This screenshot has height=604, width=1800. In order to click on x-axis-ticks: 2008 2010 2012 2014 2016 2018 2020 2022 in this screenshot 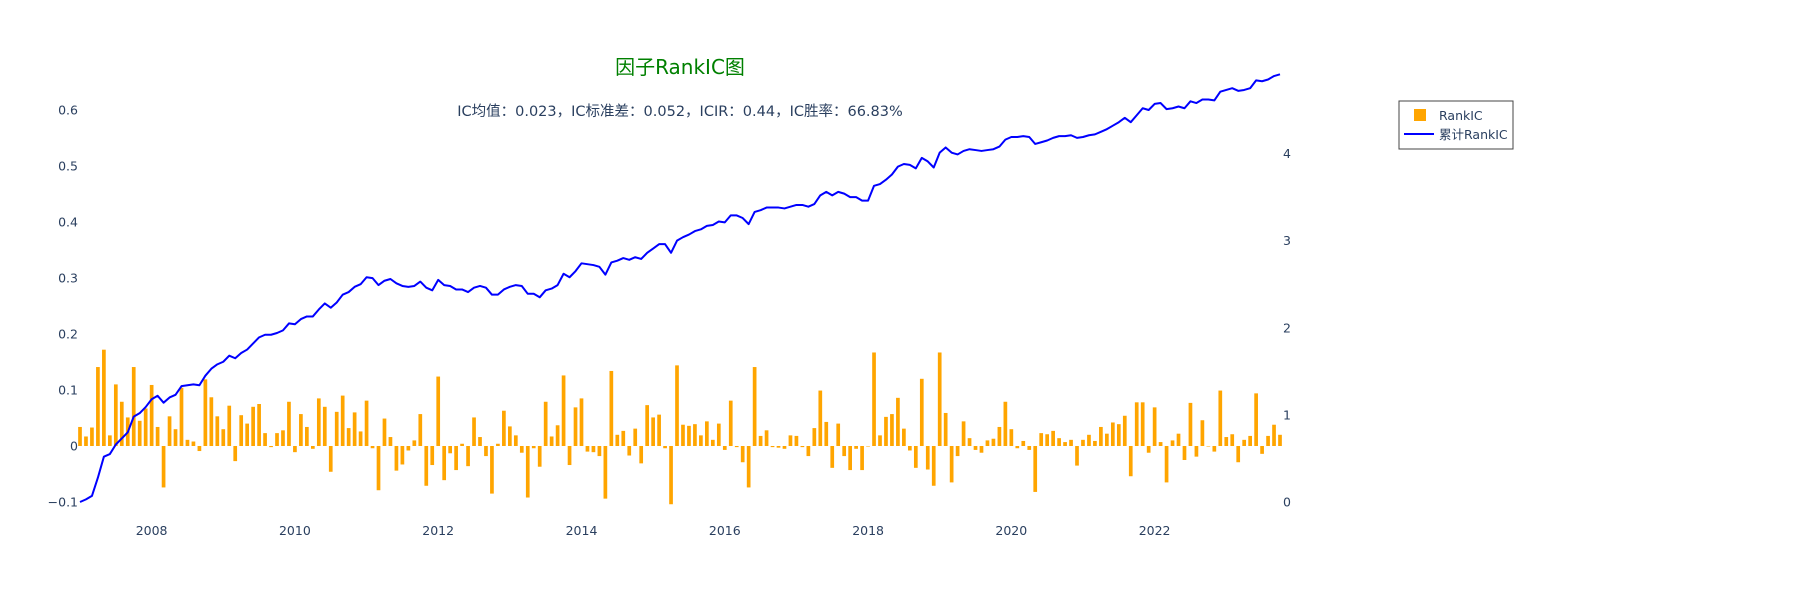, I will do `click(653, 530)`.